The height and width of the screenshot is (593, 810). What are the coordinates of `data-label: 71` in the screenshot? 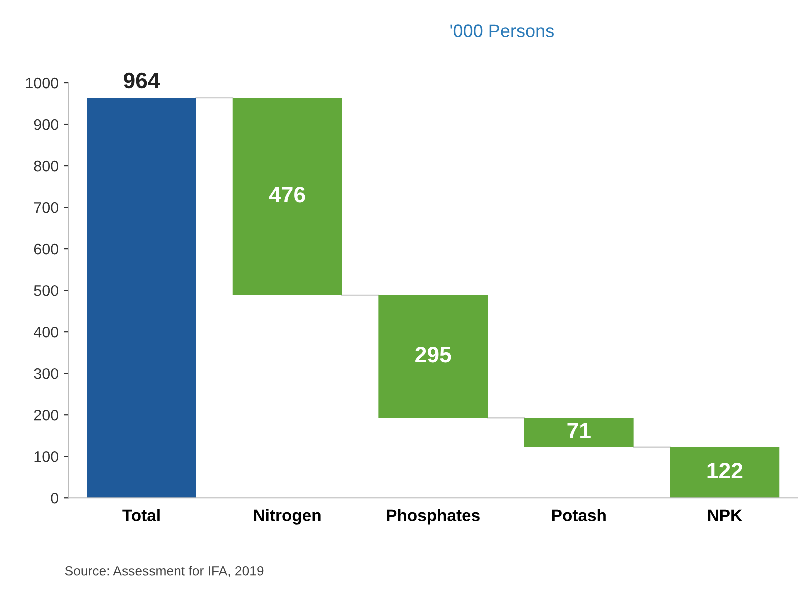 It's located at (579, 430).